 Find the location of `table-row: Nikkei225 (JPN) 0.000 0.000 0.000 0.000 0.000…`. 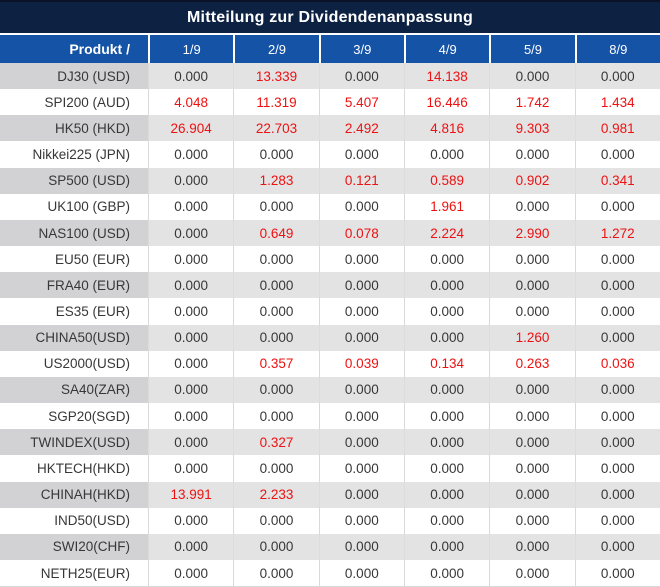

table-row: Nikkei225 (JPN) 0.000 0.000 0.000 0.000 0.000… is located at coordinates (330, 154).